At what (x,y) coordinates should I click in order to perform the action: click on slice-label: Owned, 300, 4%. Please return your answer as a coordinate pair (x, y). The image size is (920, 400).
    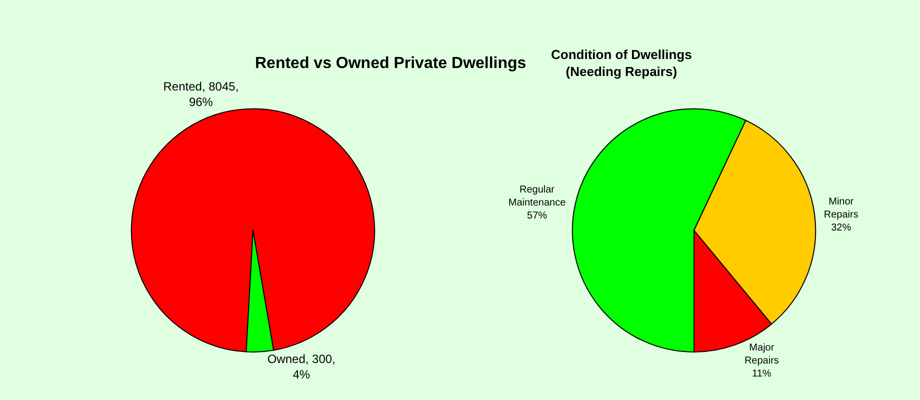
    Looking at the image, I should click on (301, 367).